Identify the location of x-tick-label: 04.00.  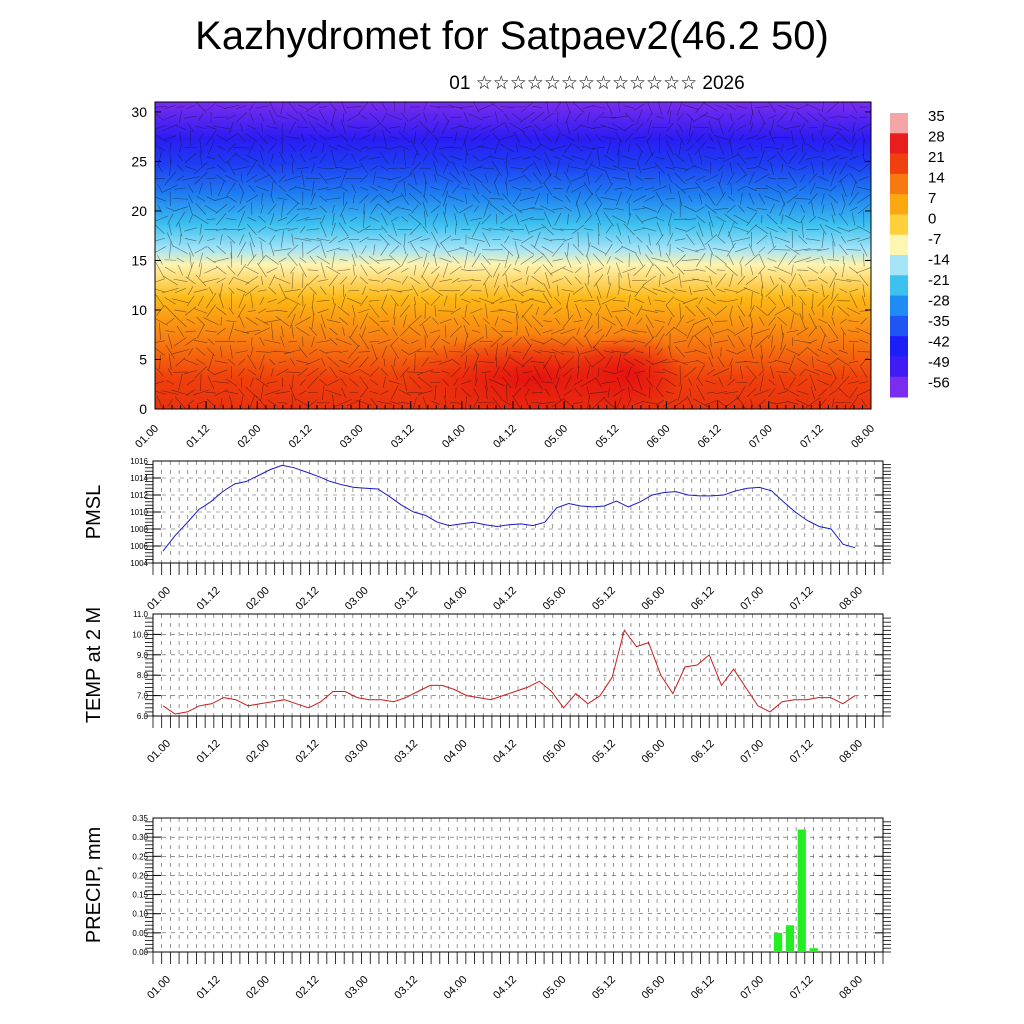
(454, 437).